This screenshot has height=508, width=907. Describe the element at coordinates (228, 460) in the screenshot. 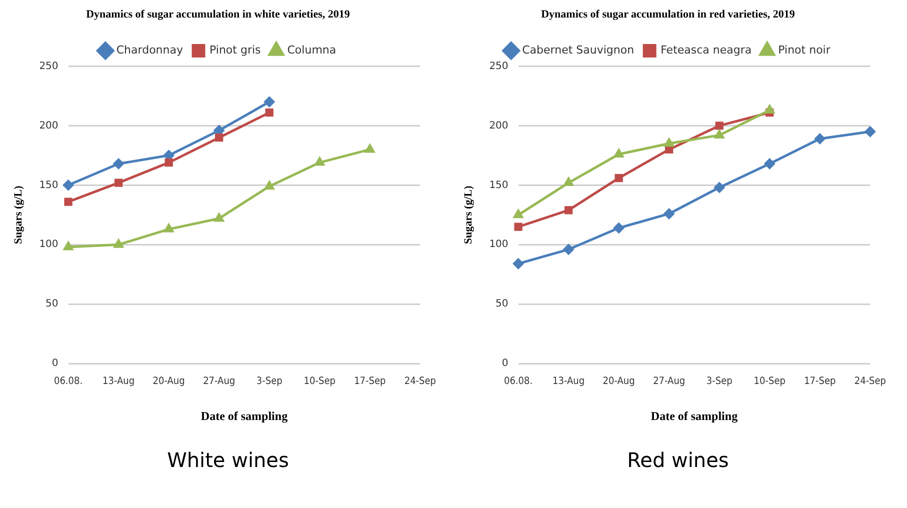

I see `text: White wines` at that location.